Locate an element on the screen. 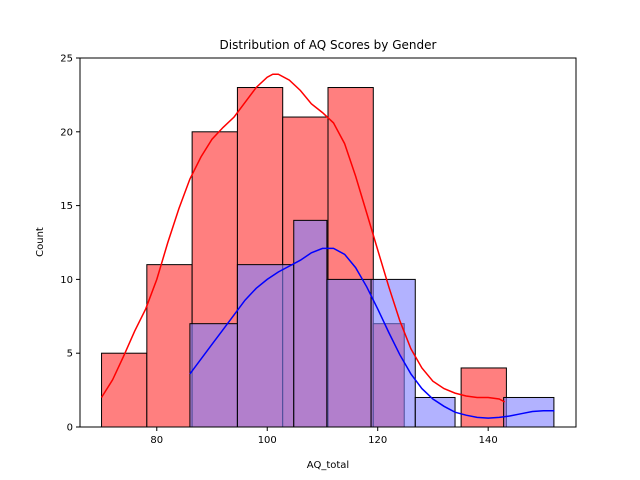 The width and height of the screenshot is (640, 480). bar-series0-bin1 is located at coordinates (169, 346).